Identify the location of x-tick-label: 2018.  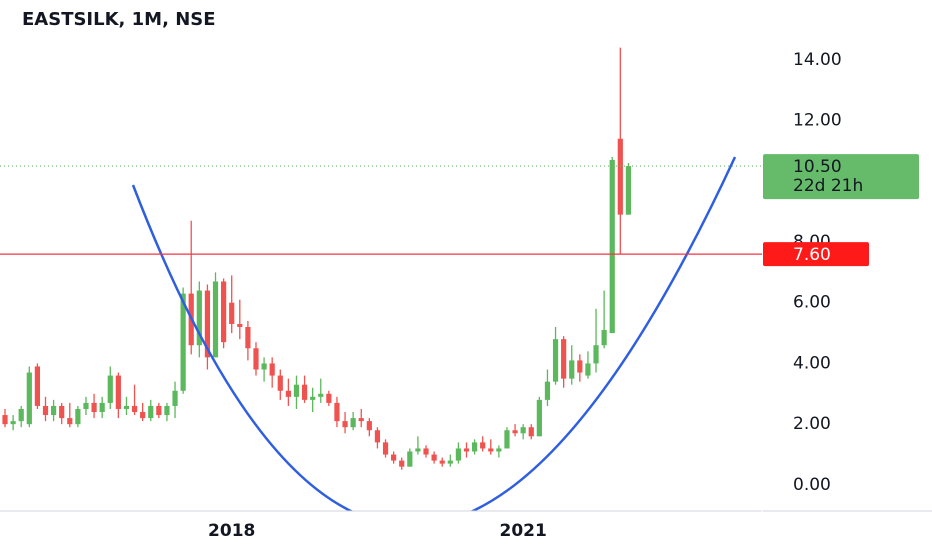
(231, 531).